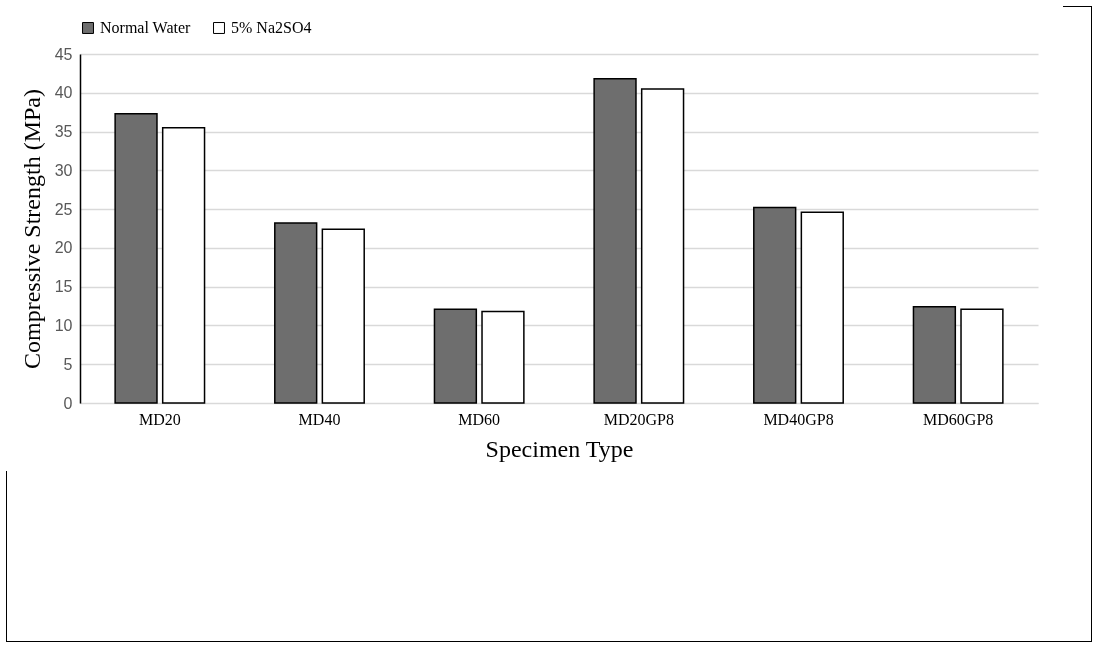 The width and height of the screenshot is (1100, 646). I want to click on y-tick-label: 5, so click(68, 364).